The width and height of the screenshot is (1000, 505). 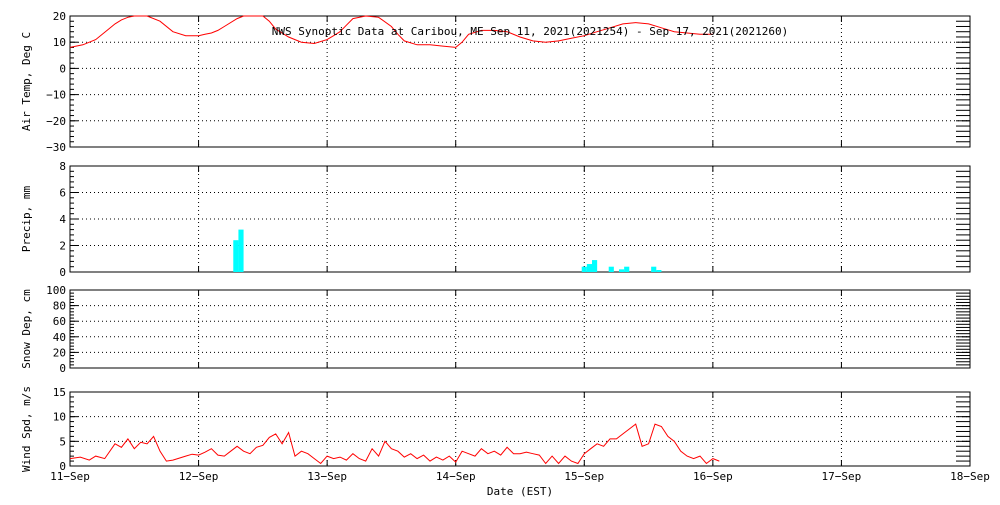 I want to click on snow-depth-frame, so click(x=520, y=329).